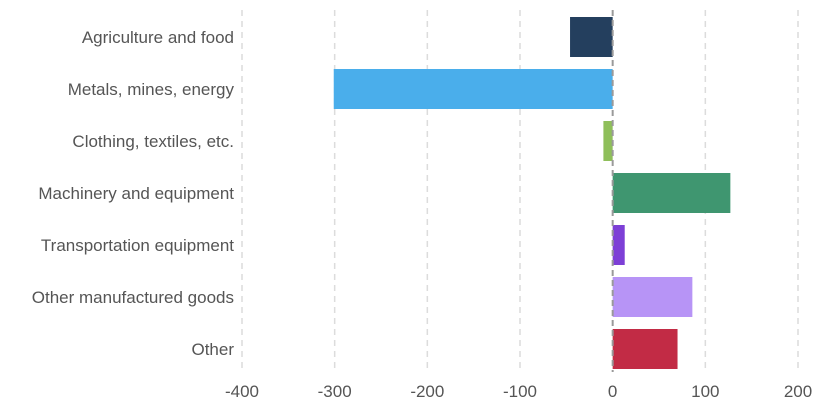  I want to click on x-tick-label: 0, so click(612, 391).